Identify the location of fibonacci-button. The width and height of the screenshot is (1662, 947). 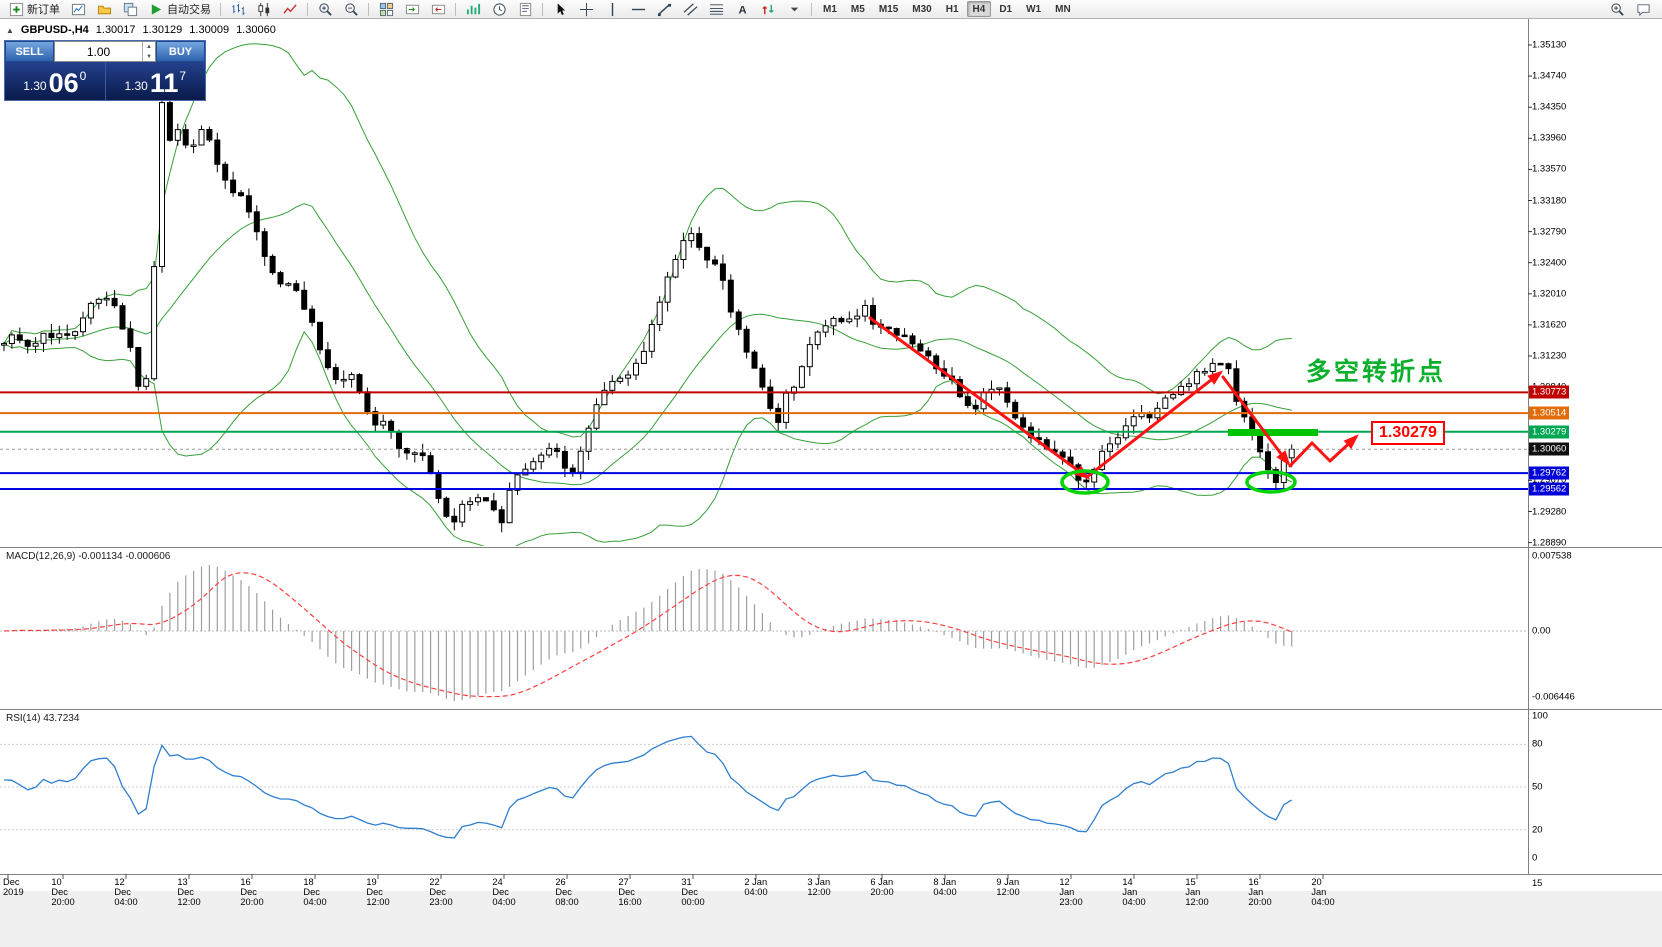
(716, 9).